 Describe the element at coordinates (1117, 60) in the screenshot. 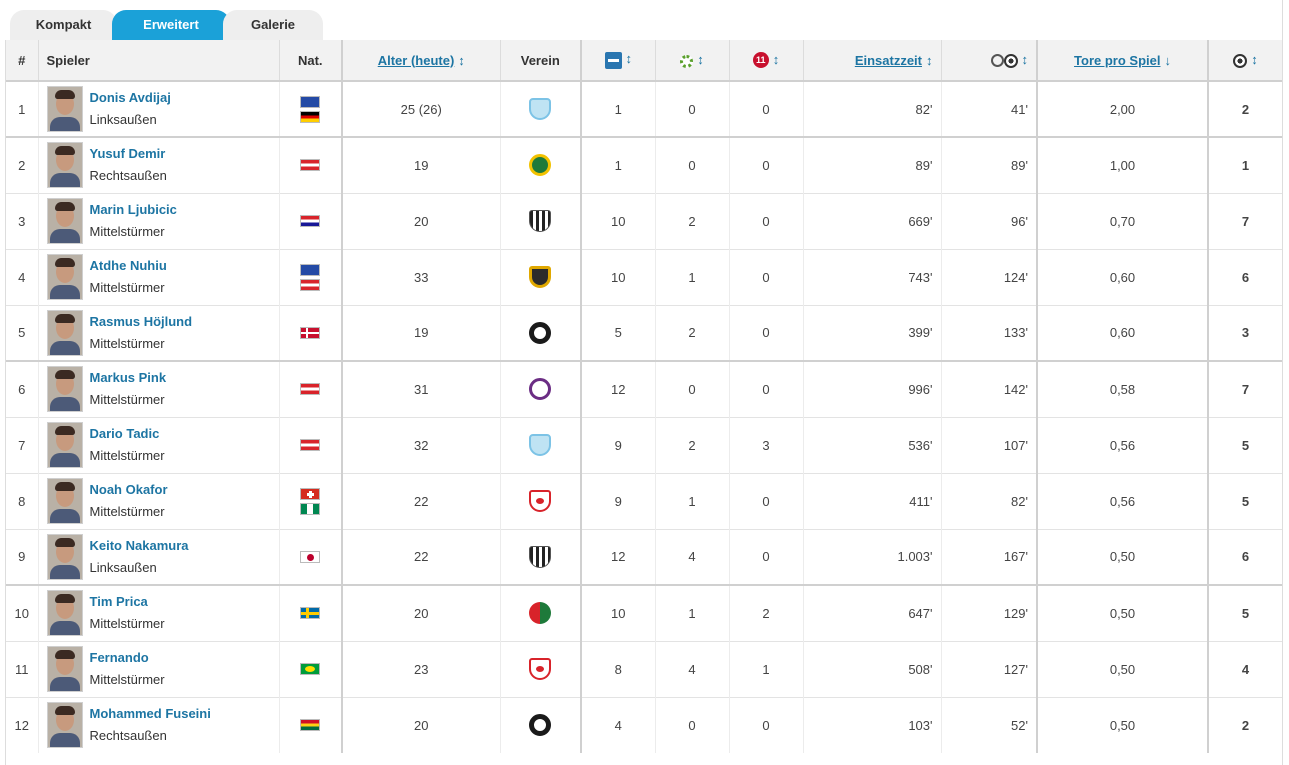

I see `sort-goals-per-game-link: Tore pro Spiel` at that location.